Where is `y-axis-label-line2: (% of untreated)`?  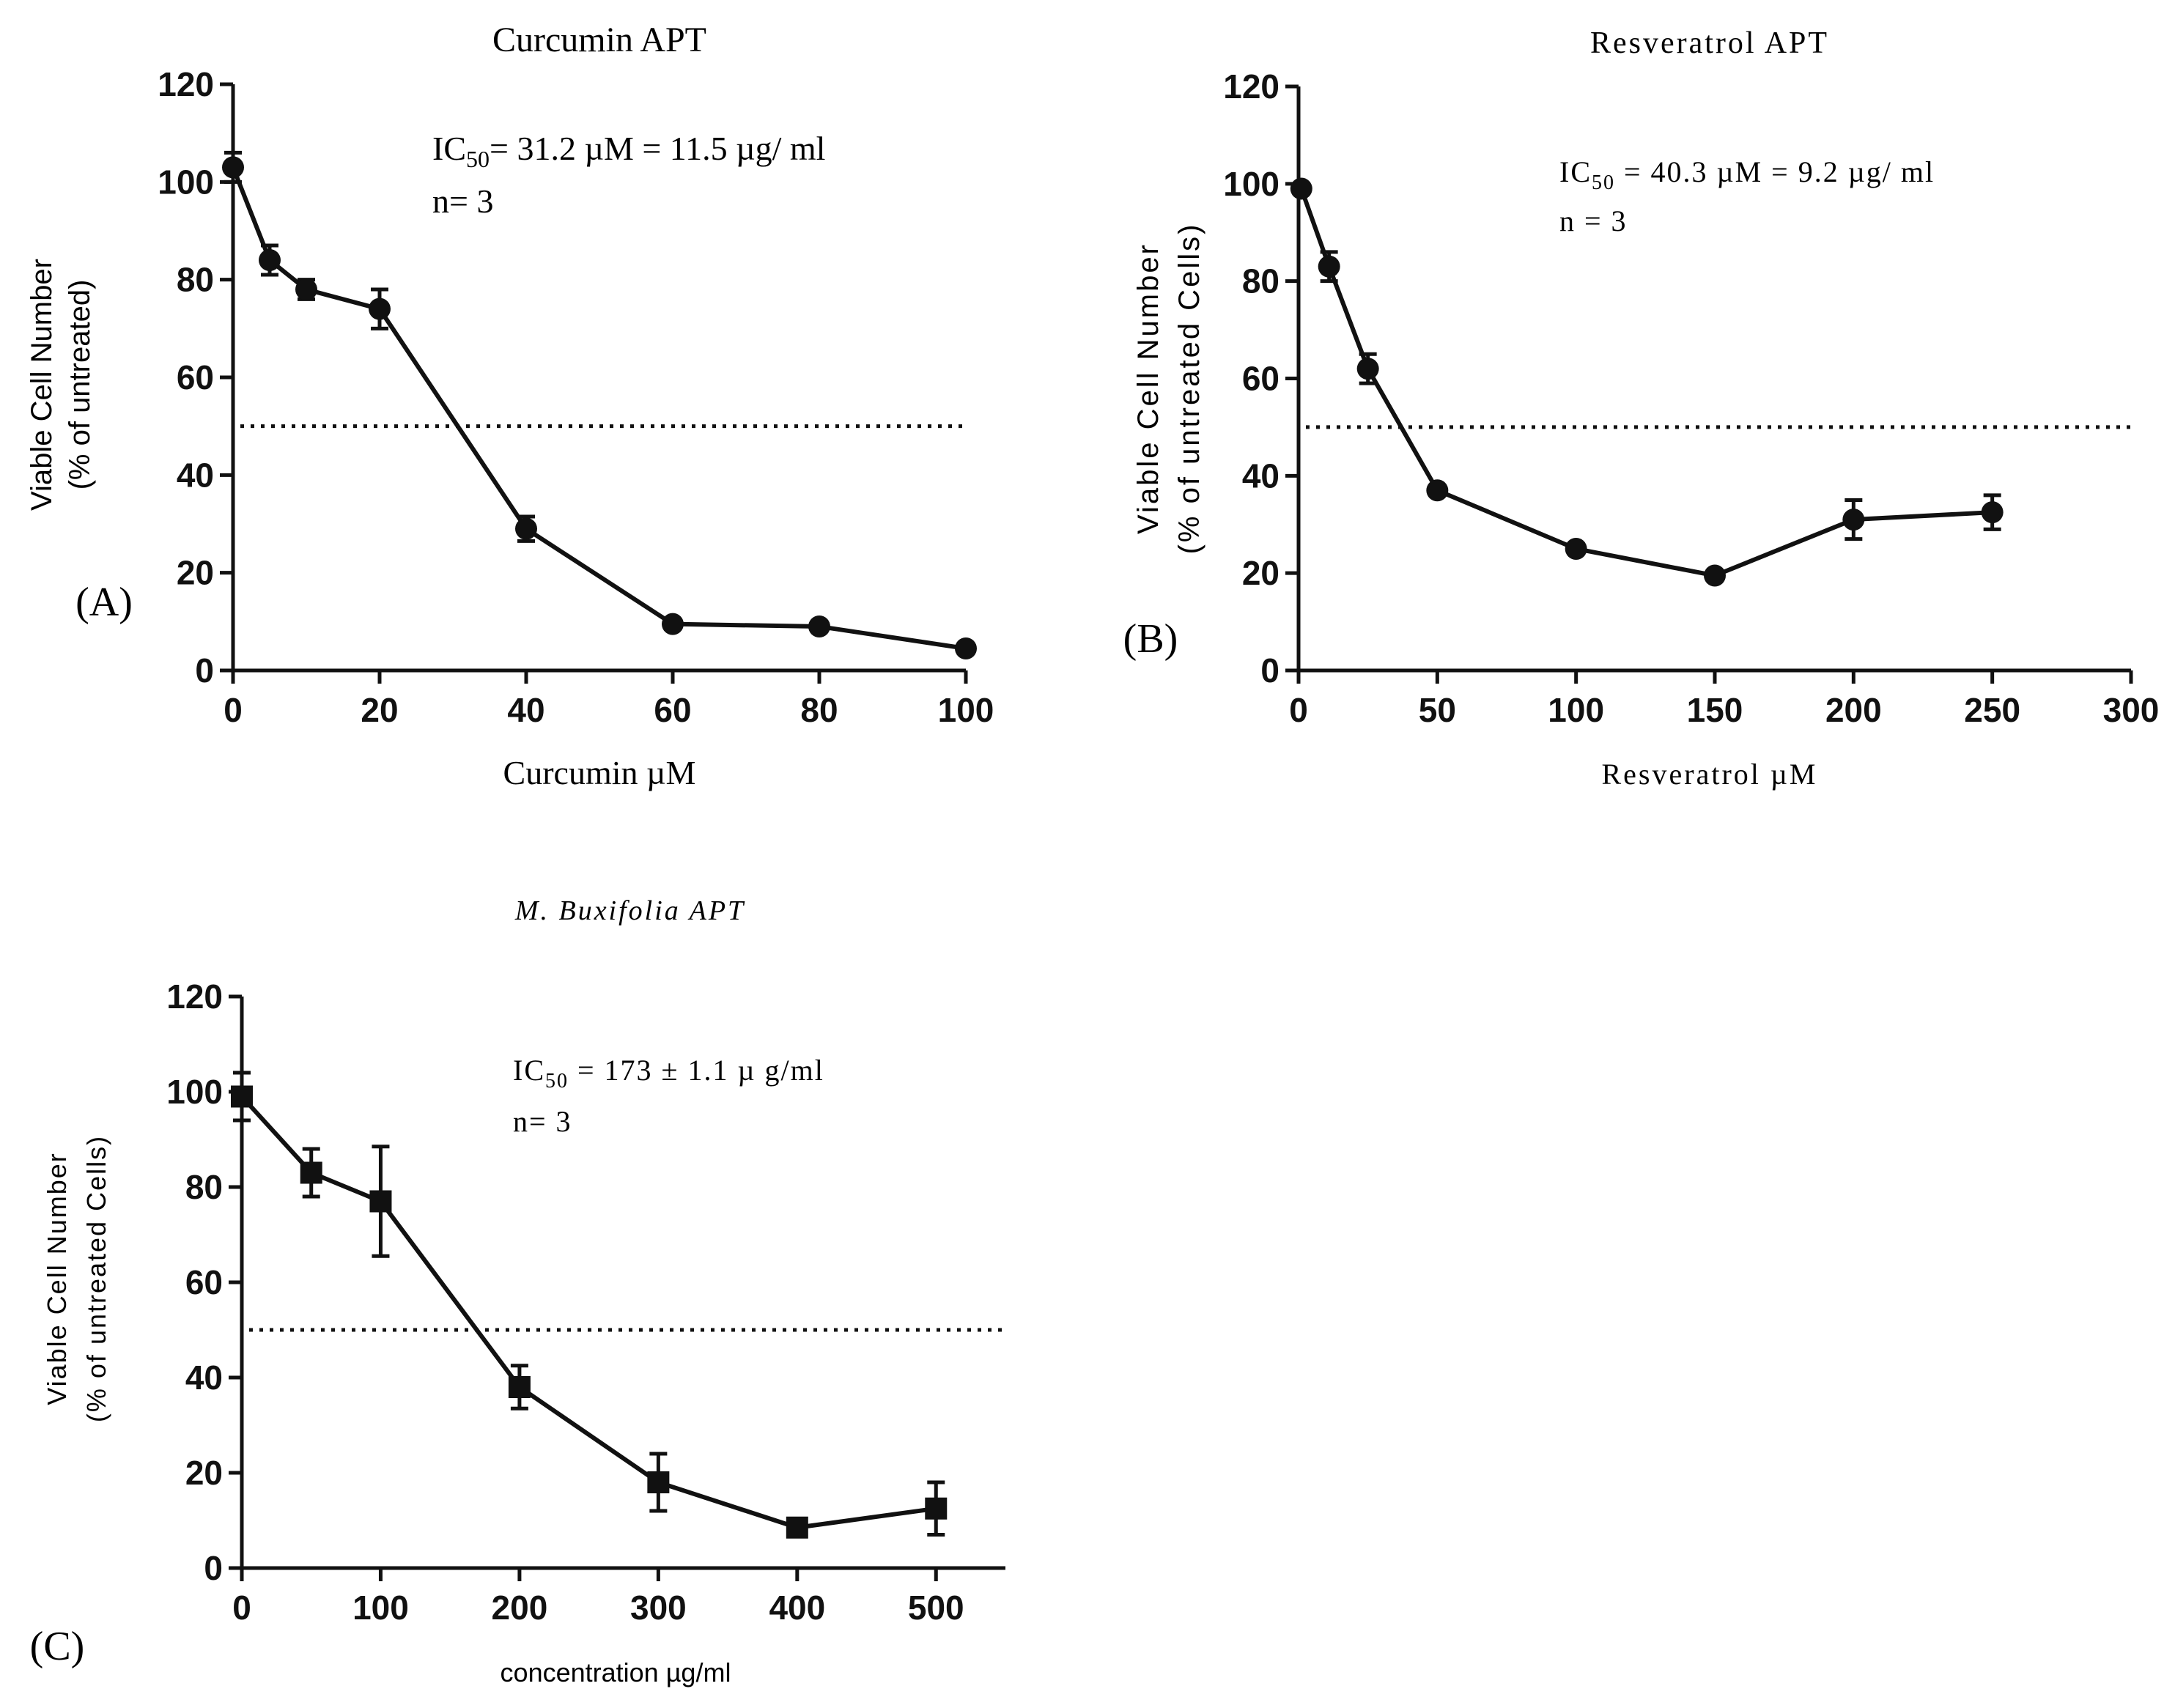 y-axis-label-line2: (% of untreated) is located at coordinates (80, 385).